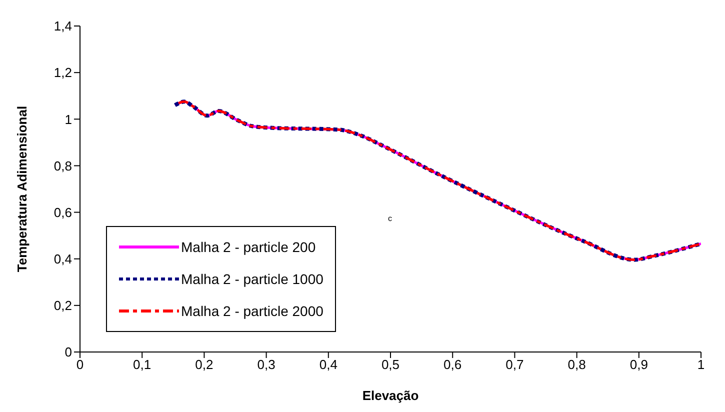 This screenshot has width=725, height=412. Describe the element at coordinates (453, 364) in the screenshot. I see `x-tick-label: 0,6` at that location.